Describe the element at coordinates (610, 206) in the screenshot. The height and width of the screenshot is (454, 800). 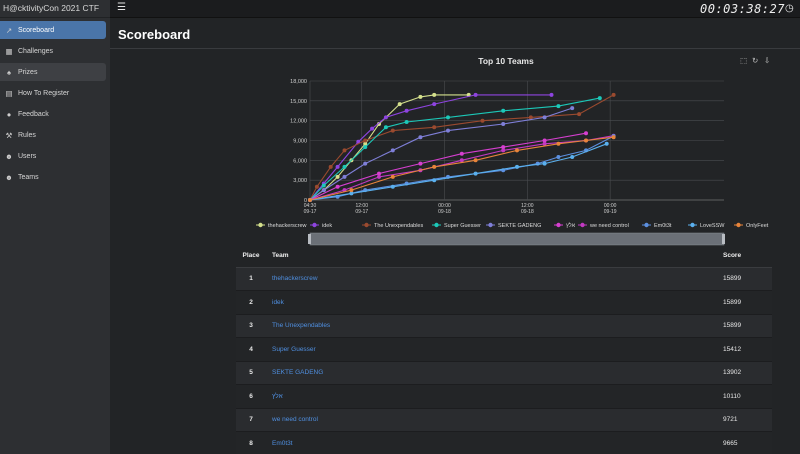
I see `x-tick-time: 00:00` at that location.